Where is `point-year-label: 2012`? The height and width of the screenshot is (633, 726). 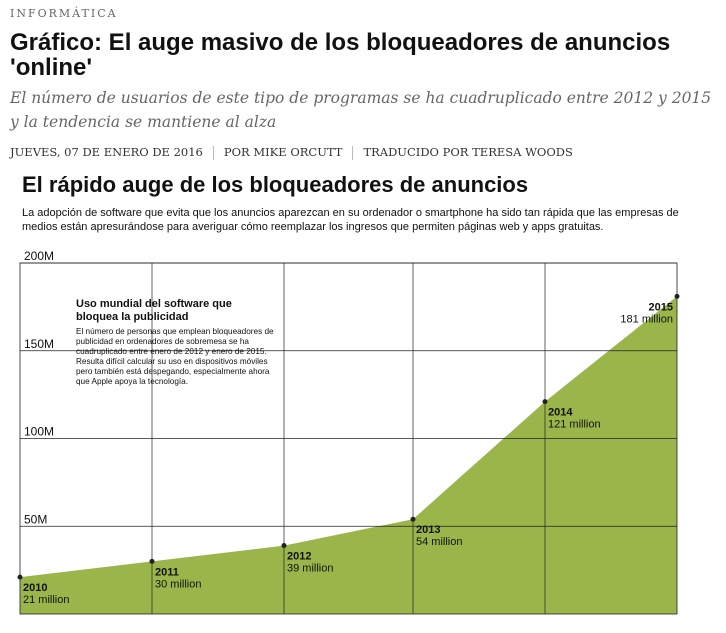
point-year-label: 2012 is located at coordinates (299, 557).